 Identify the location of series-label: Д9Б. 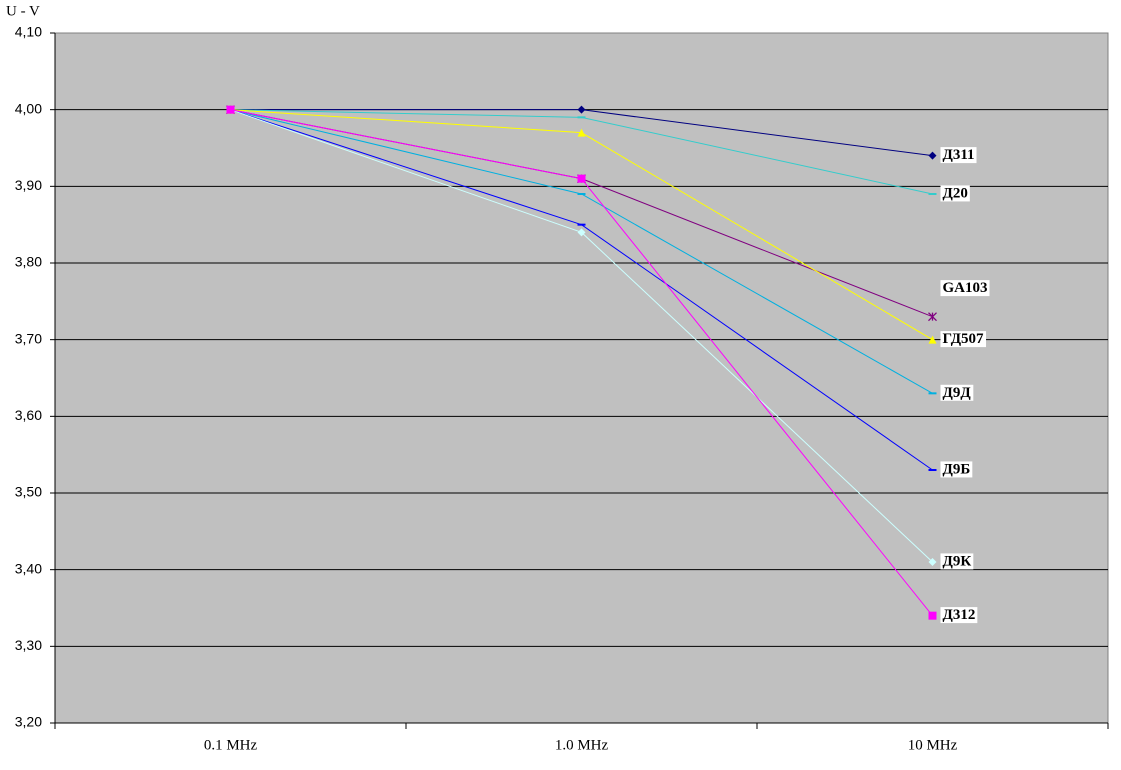
(957, 469).